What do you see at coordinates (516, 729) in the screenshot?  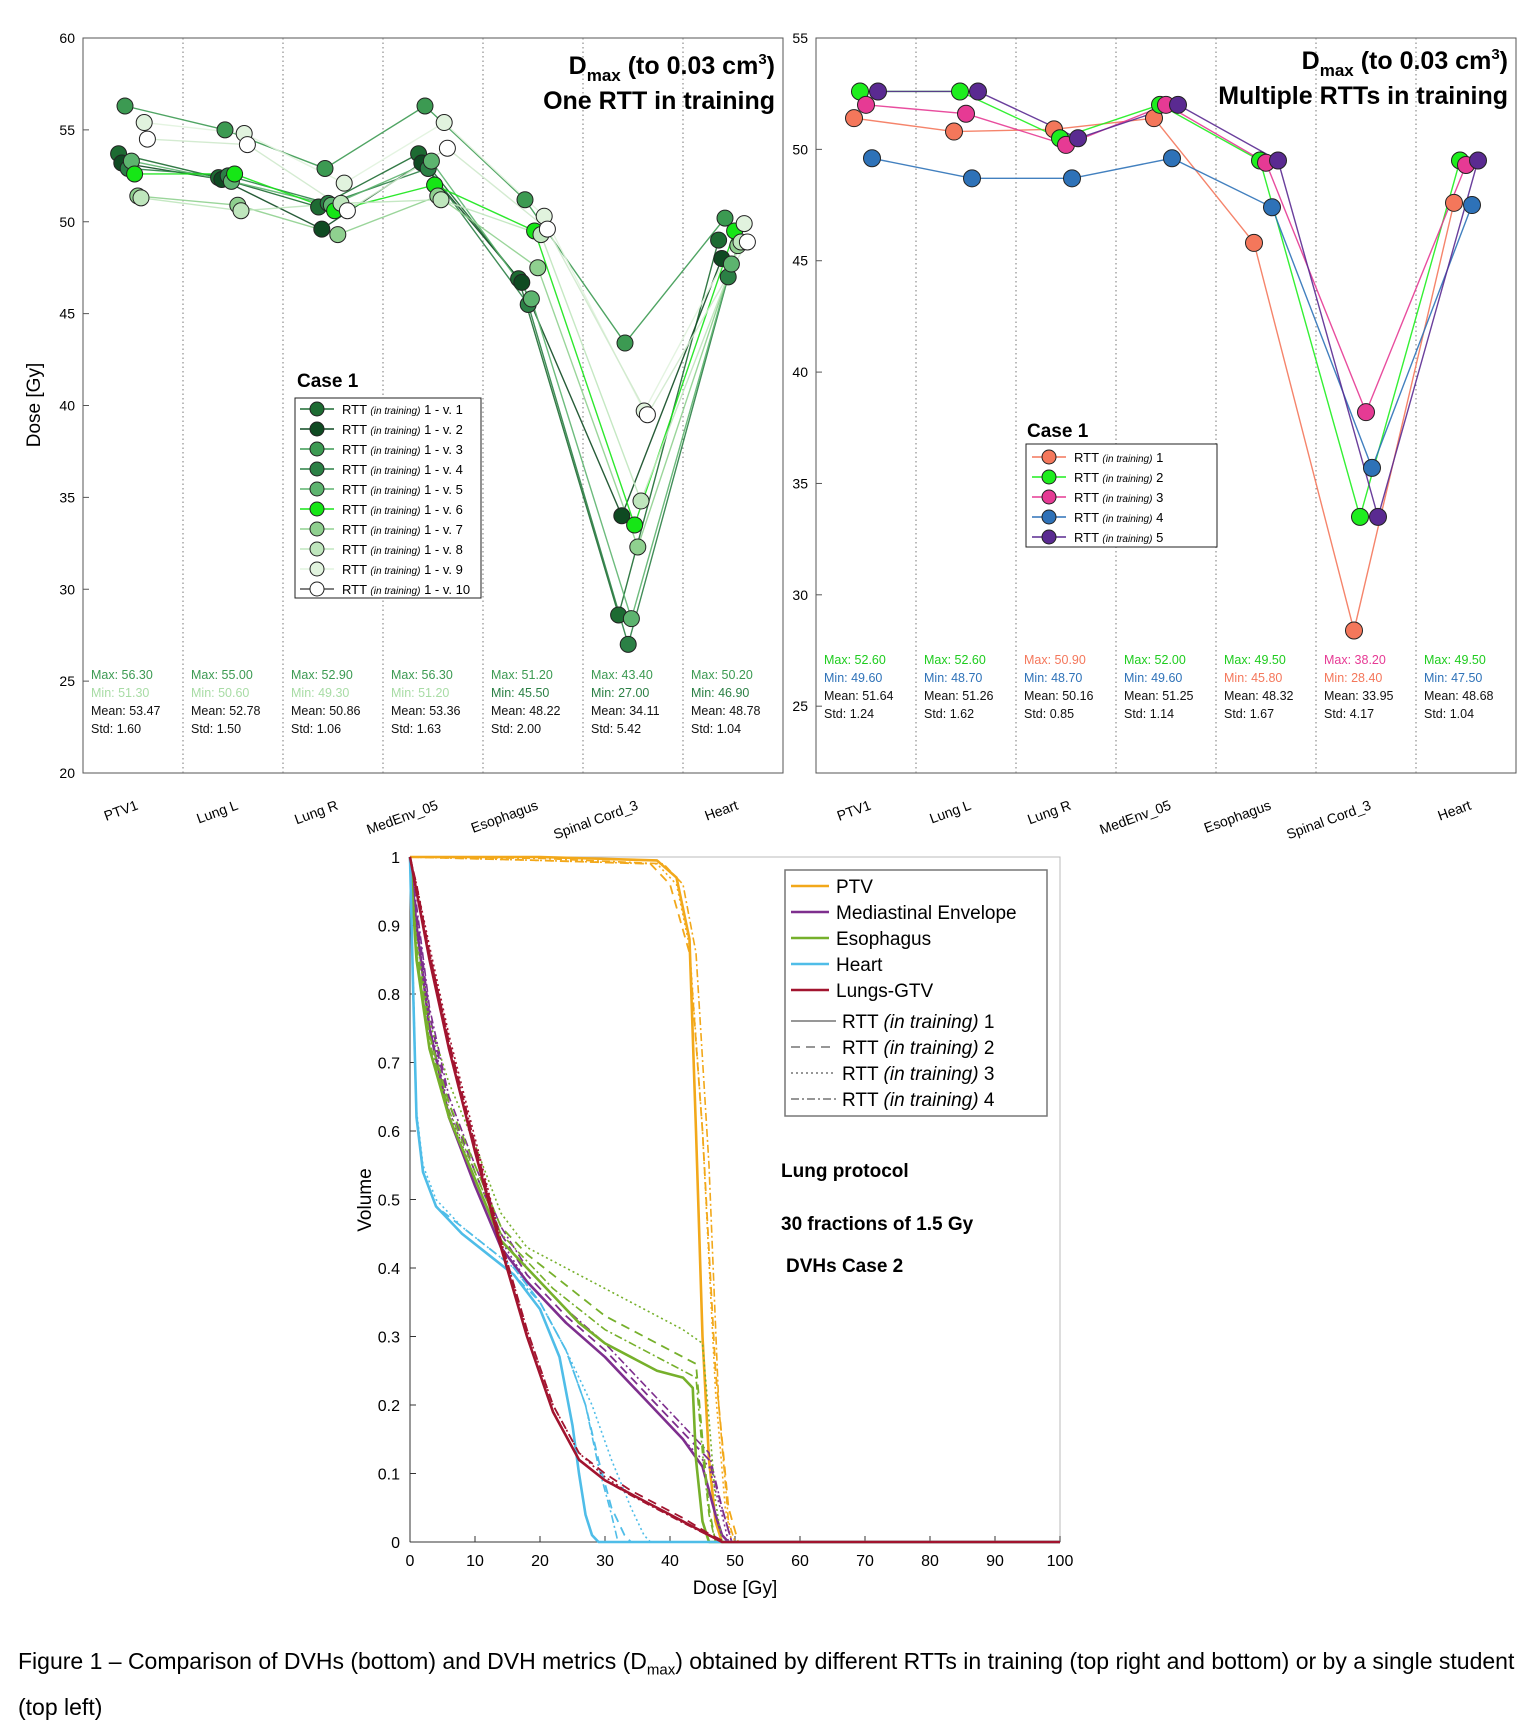 I see `stat-std: Std: 2.00` at bounding box center [516, 729].